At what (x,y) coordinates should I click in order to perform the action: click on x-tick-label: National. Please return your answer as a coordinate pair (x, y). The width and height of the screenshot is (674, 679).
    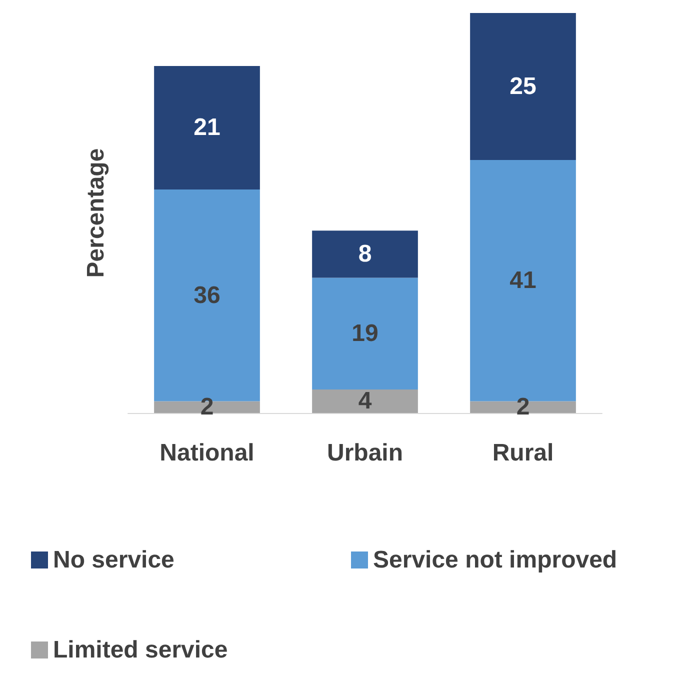
    Looking at the image, I should click on (207, 453).